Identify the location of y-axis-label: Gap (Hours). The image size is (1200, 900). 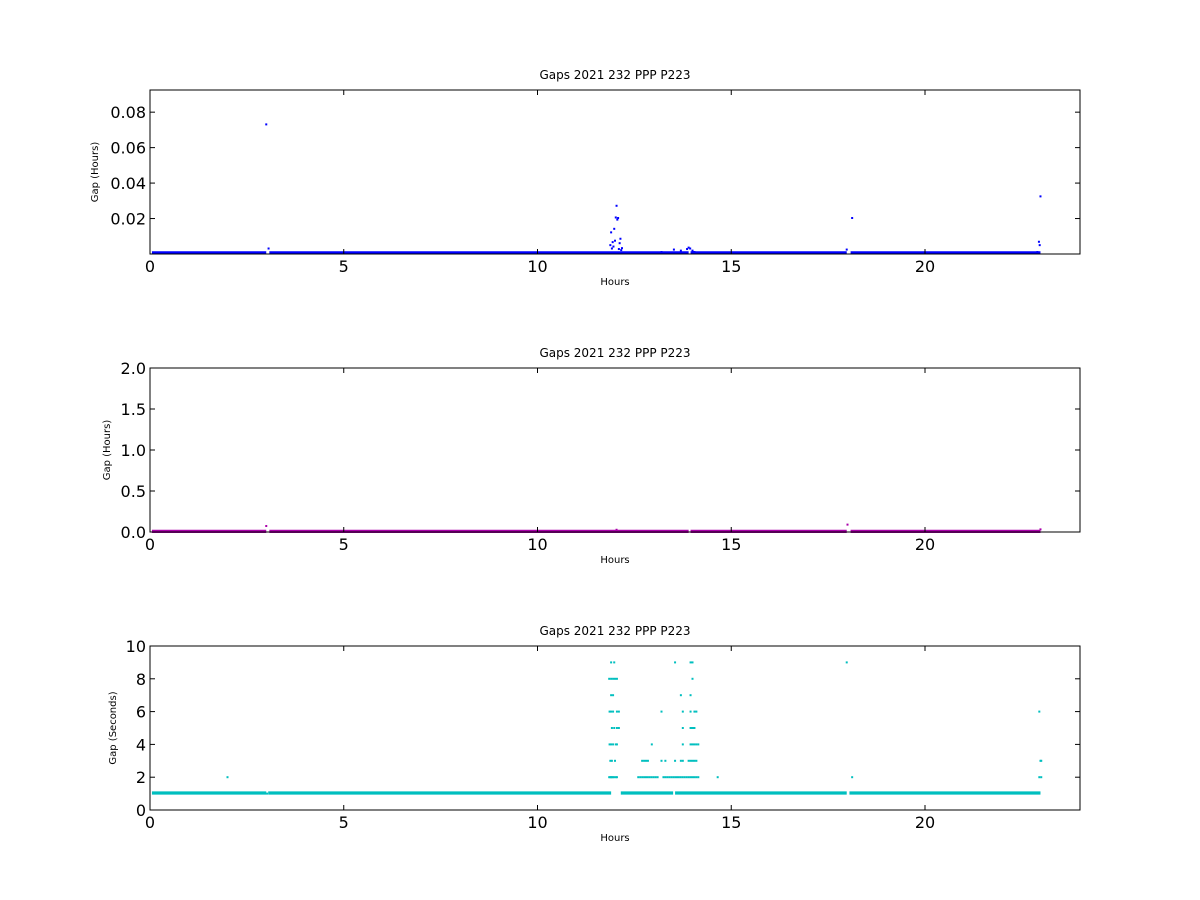
(107, 450).